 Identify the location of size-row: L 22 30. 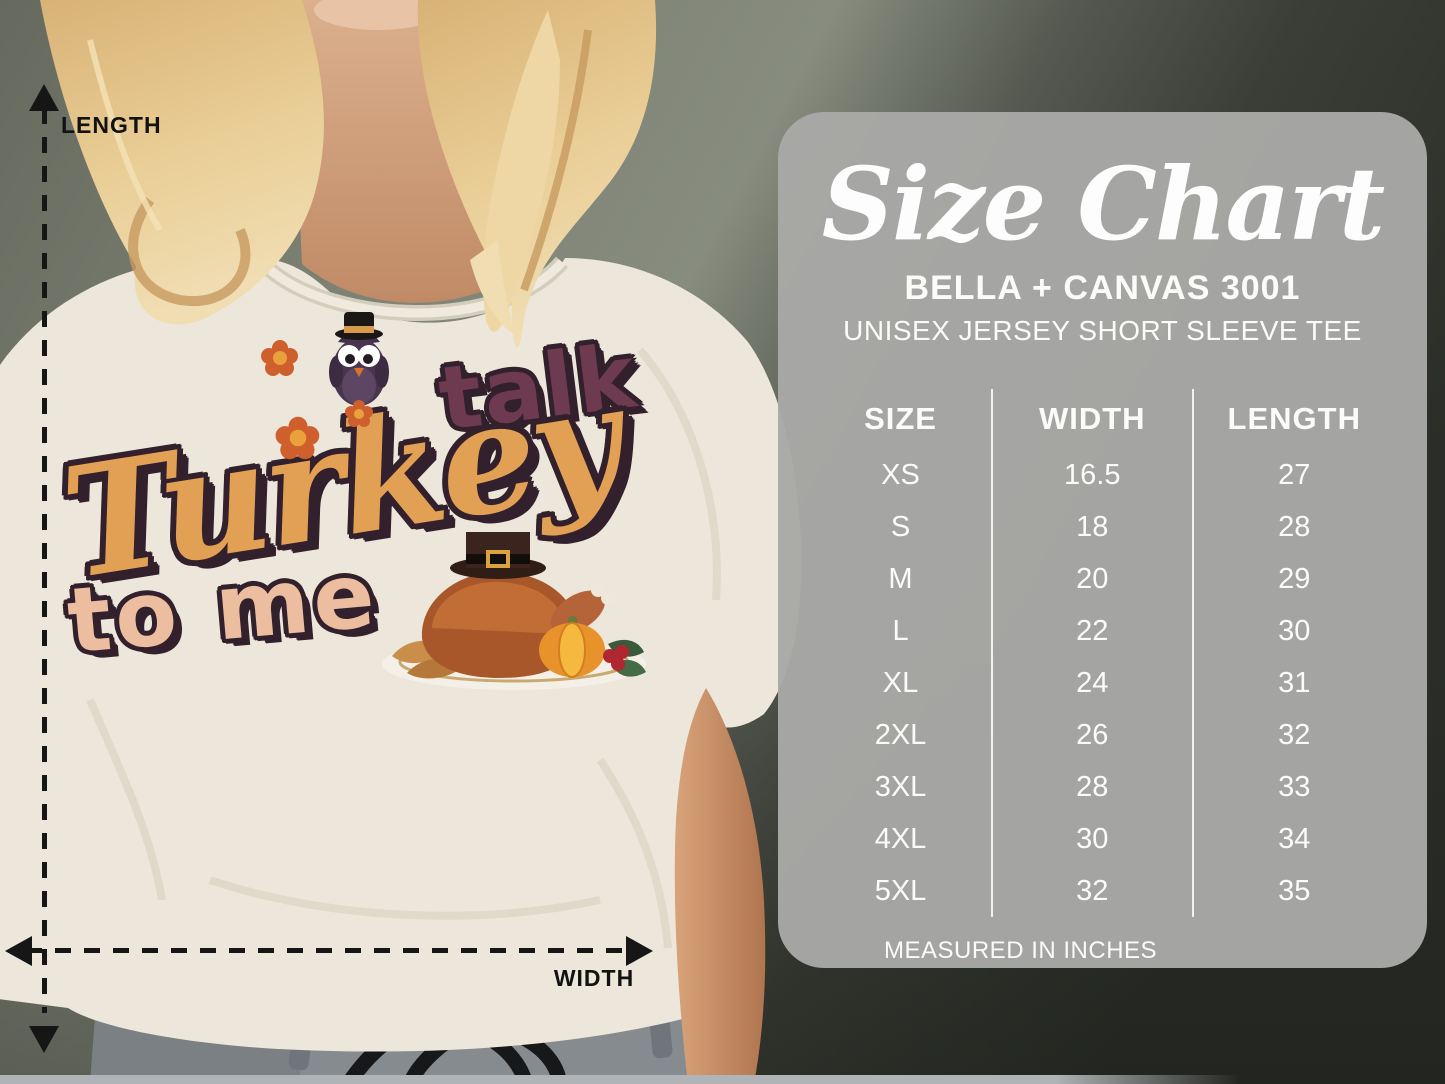
(1103, 631).